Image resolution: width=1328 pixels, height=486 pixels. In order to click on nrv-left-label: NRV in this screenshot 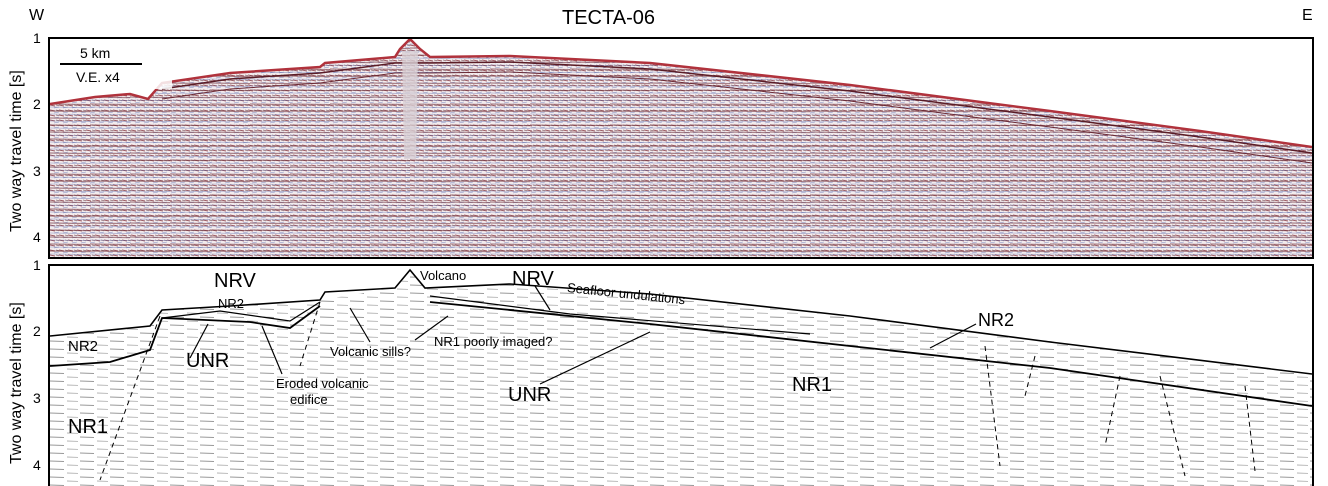, I will do `click(235, 281)`.